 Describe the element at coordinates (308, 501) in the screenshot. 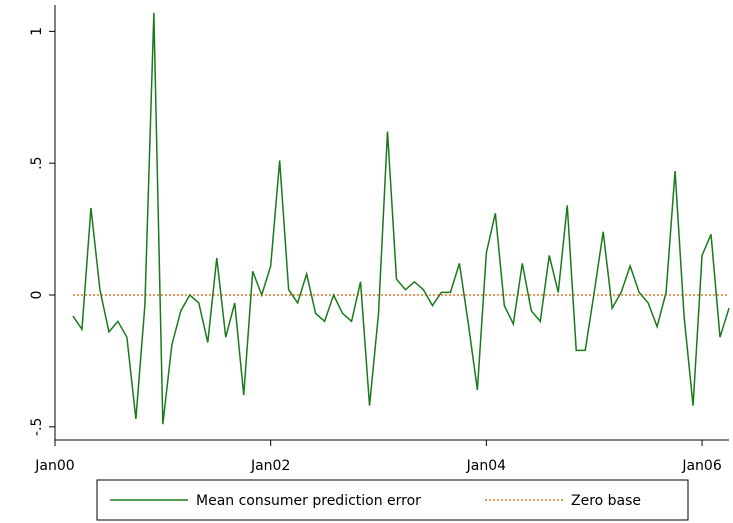

I see `legend-label: Mean consumer prediction error` at that location.